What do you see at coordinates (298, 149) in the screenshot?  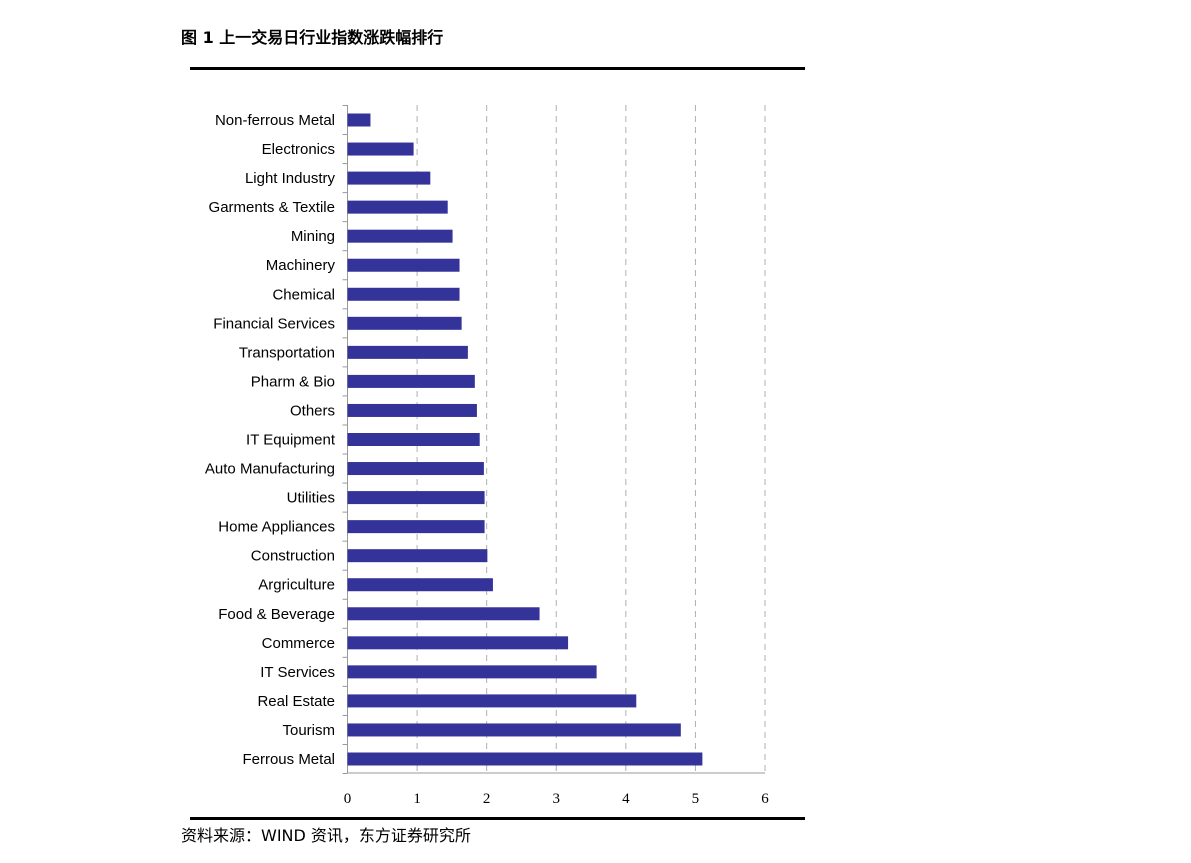 I see `category-label: Electronics` at bounding box center [298, 149].